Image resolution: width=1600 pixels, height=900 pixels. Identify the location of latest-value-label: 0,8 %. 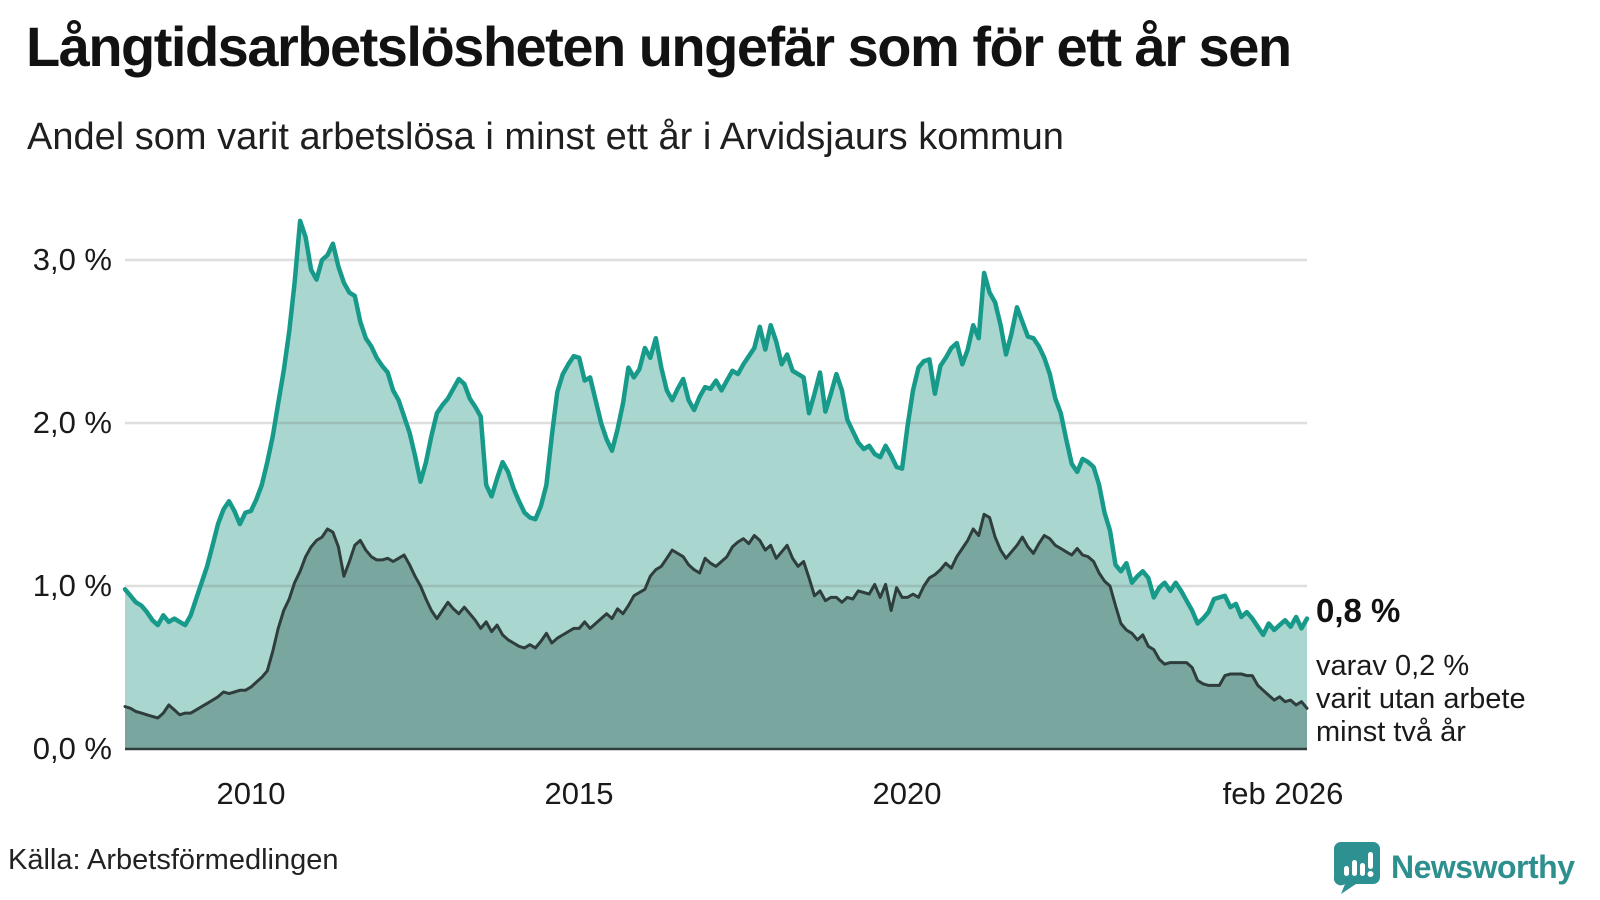
(1358, 610).